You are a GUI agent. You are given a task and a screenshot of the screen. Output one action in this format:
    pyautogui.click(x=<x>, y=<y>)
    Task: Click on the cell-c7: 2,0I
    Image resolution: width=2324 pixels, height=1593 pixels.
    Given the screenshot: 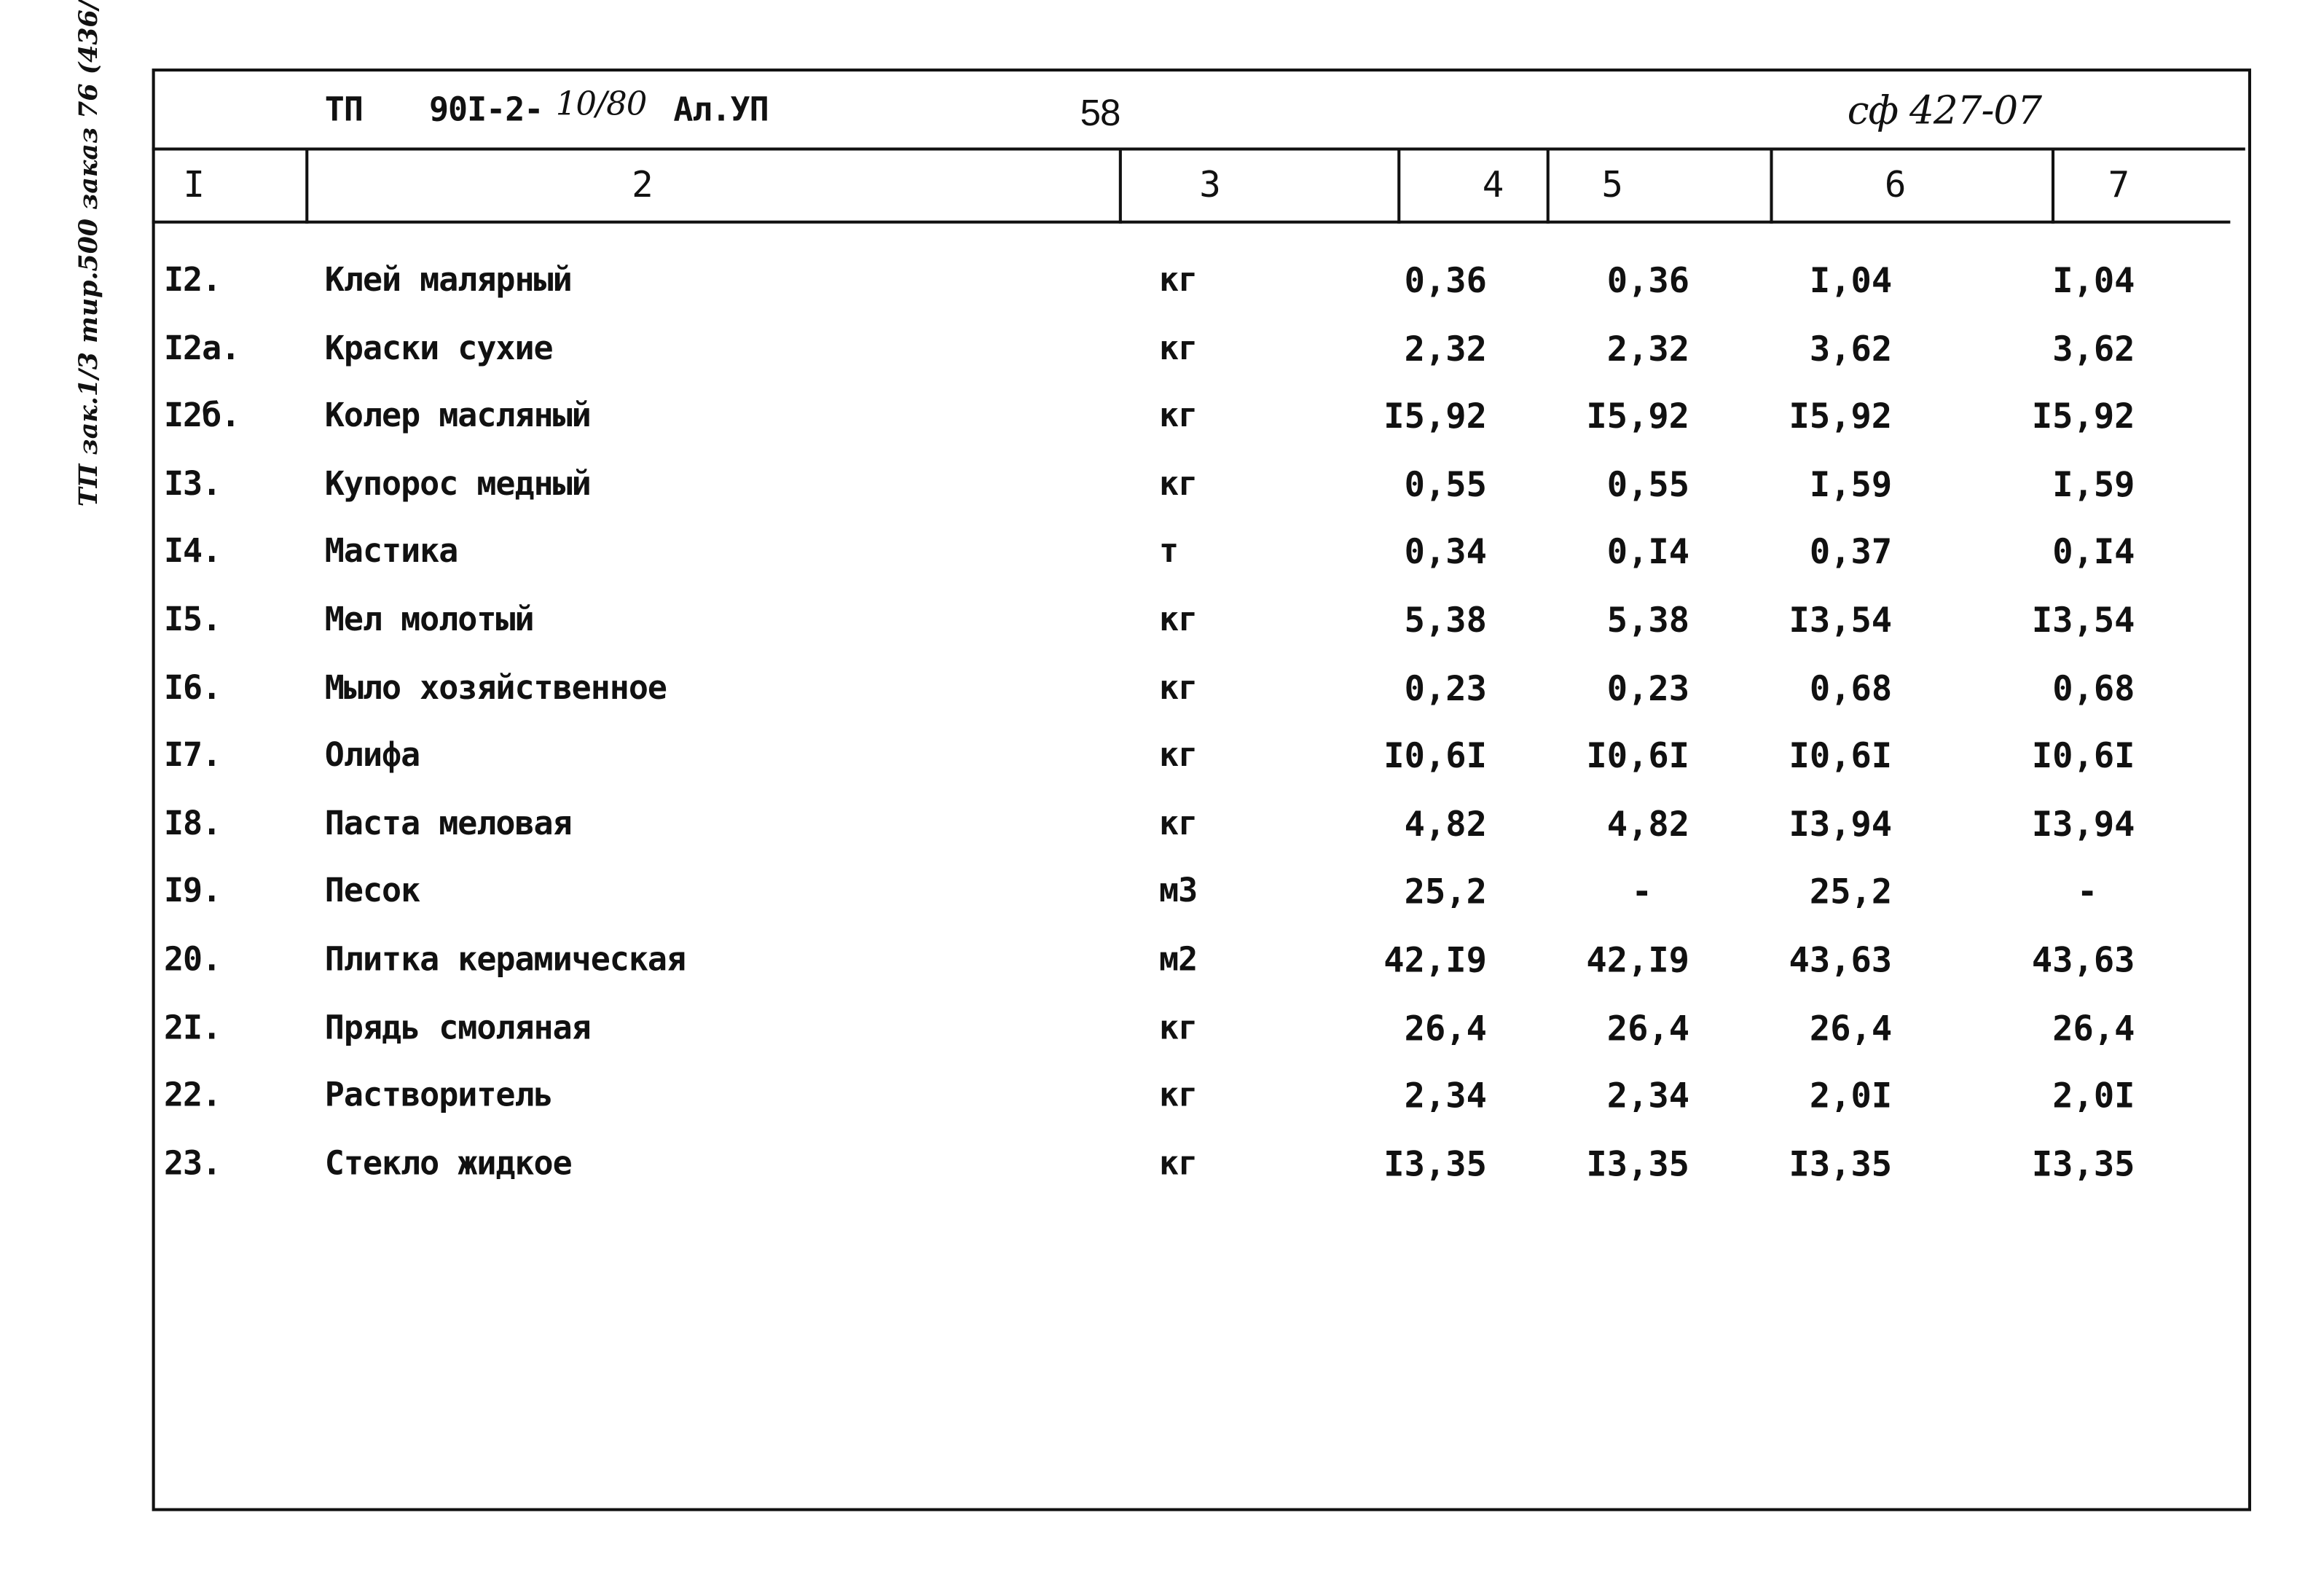 What is the action you would take?
    pyautogui.click(x=2093, y=1097)
    